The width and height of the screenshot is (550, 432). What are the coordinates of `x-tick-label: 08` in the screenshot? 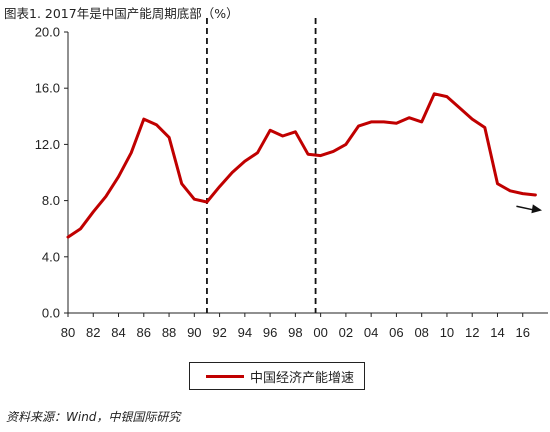 It's located at (421, 332).